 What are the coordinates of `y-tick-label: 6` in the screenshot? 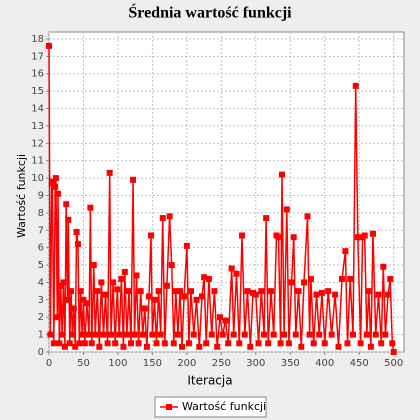 It's located at (41, 248).